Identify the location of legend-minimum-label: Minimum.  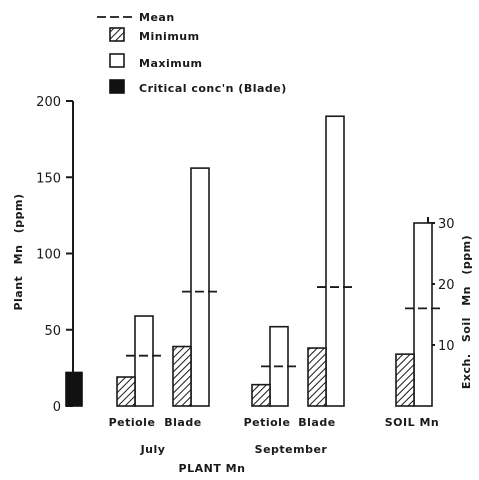
(169, 36).